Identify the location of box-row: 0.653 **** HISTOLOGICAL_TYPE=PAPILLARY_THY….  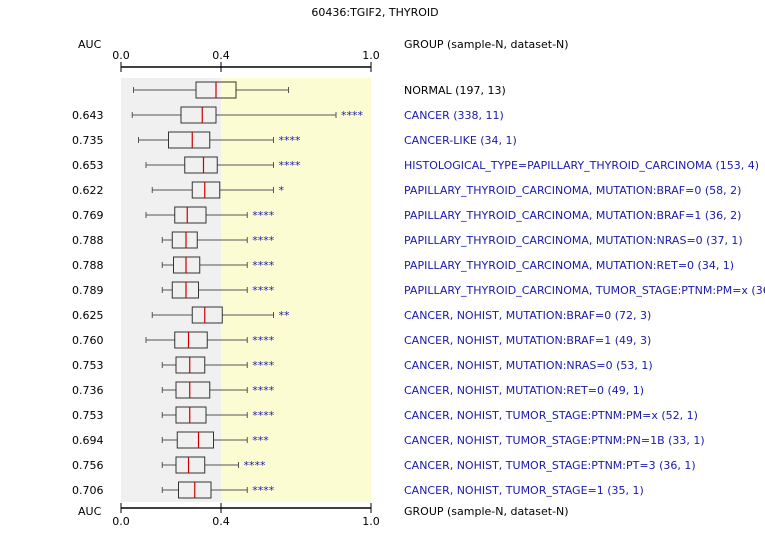
(415, 165).